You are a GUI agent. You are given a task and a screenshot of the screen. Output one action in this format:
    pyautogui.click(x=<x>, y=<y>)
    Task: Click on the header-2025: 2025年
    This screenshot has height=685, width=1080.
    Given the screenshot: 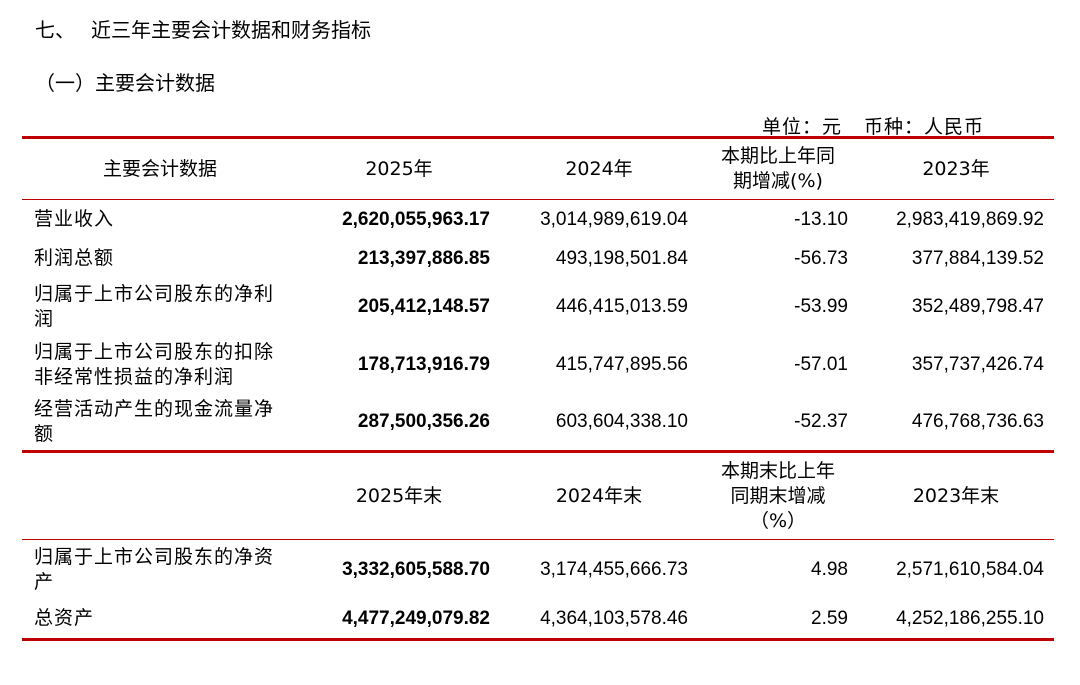 What is the action you would take?
    pyautogui.click(x=399, y=168)
    